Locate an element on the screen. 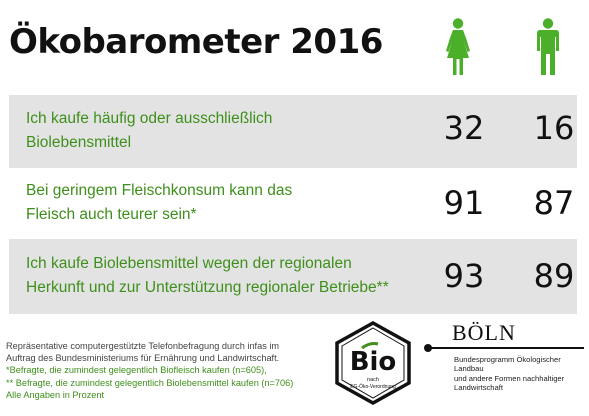 This screenshot has height=416, width=589. boeln-text-line: Landwirtschaft is located at coordinates (478, 388).